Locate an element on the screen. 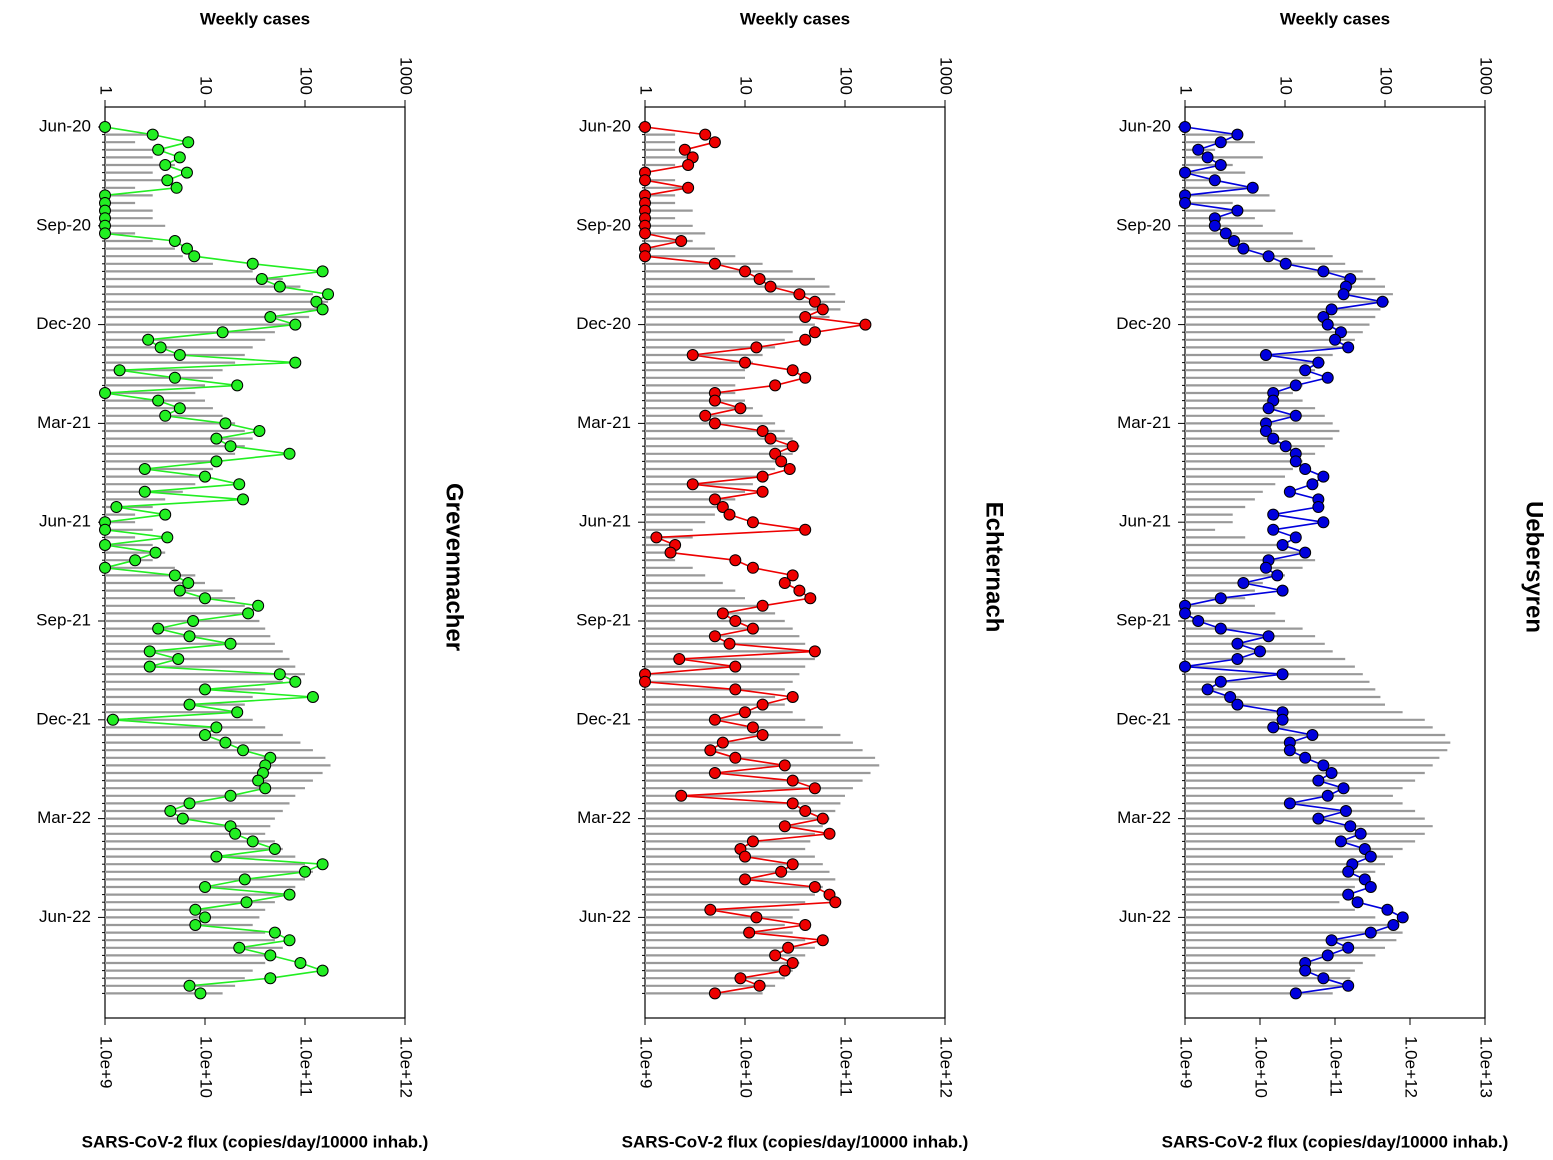  y-tick-label: Sep-20 is located at coordinates (63, 224).